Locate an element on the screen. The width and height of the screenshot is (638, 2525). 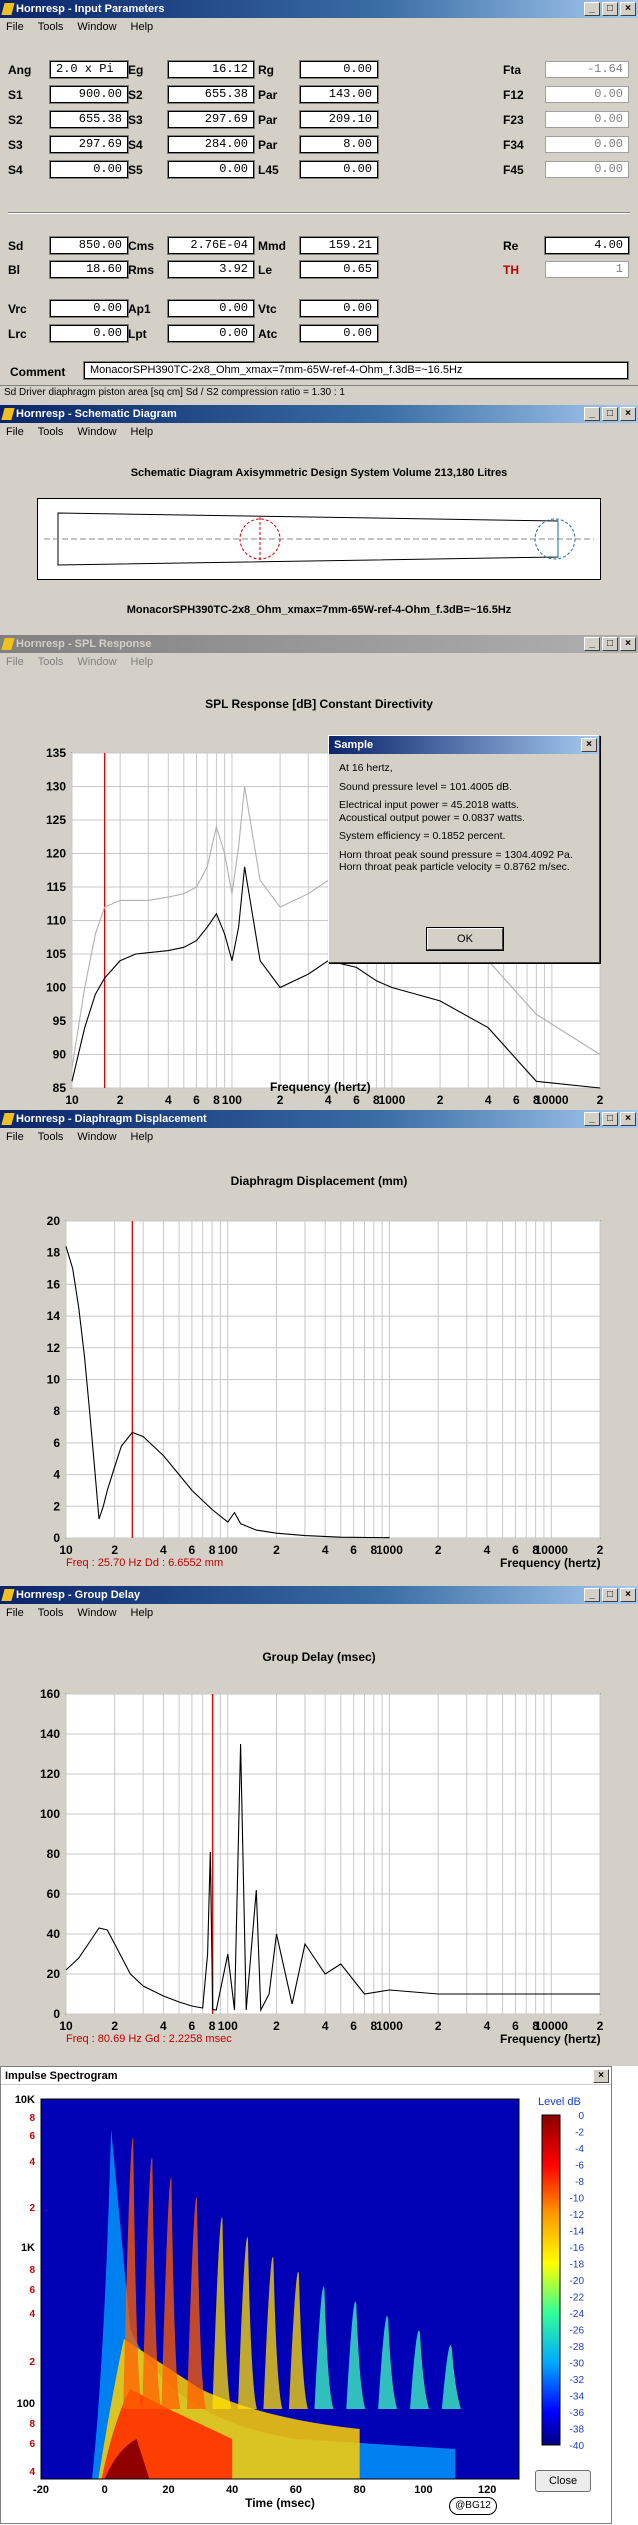
param-field-lpt: 0.00 is located at coordinates (211, 333).